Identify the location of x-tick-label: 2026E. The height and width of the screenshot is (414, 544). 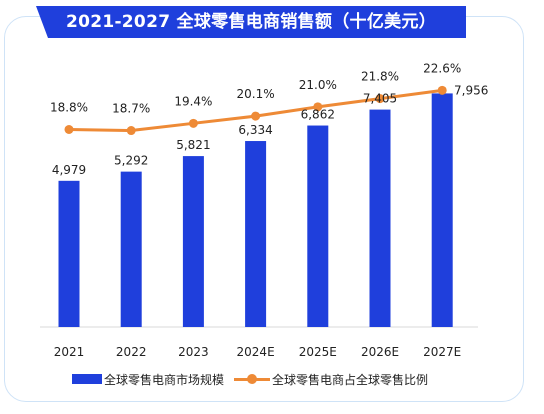
(380, 352).